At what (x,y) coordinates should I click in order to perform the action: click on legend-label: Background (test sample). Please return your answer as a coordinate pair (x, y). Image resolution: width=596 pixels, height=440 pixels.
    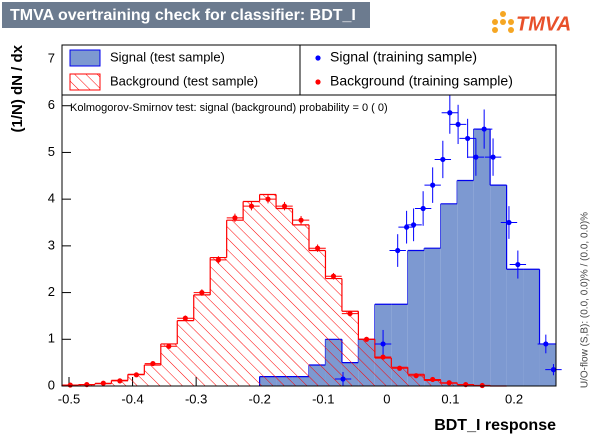
    Looking at the image, I should click on (184, 80).